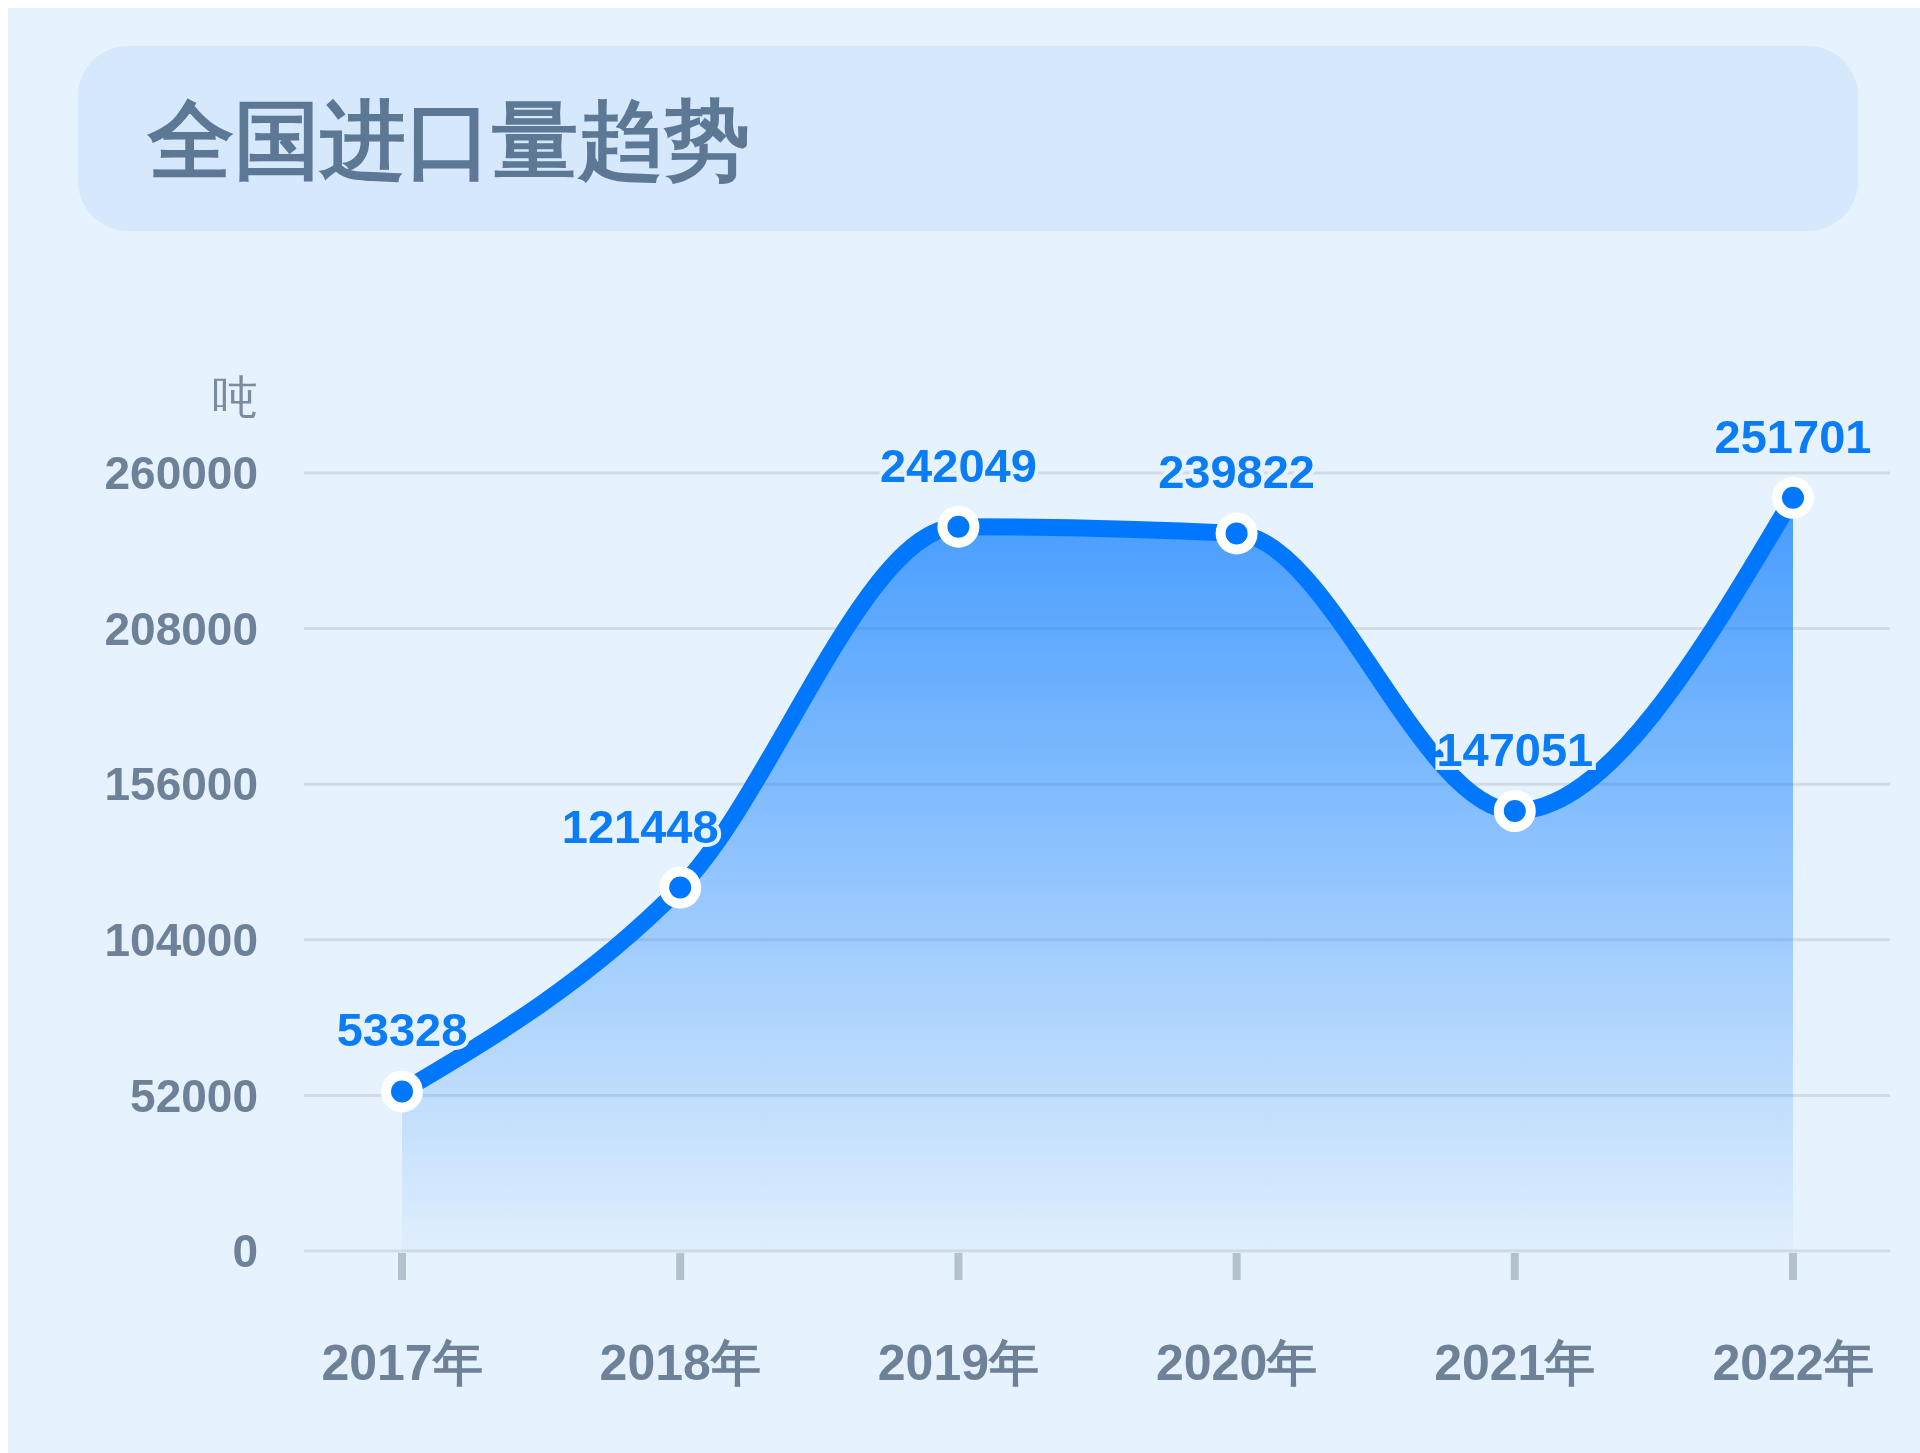 The image size is (1920, 1453). I want to click on y-tick-label: 0, so click(245, 1251).